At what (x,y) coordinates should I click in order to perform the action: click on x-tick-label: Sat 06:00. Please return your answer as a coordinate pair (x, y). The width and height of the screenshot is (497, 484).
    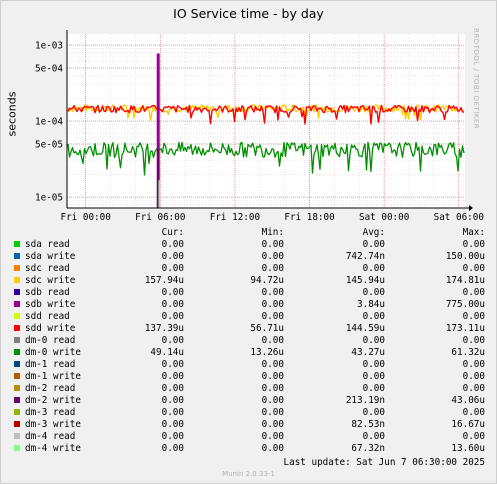
    Looking at the image, I should click on (459, 217).